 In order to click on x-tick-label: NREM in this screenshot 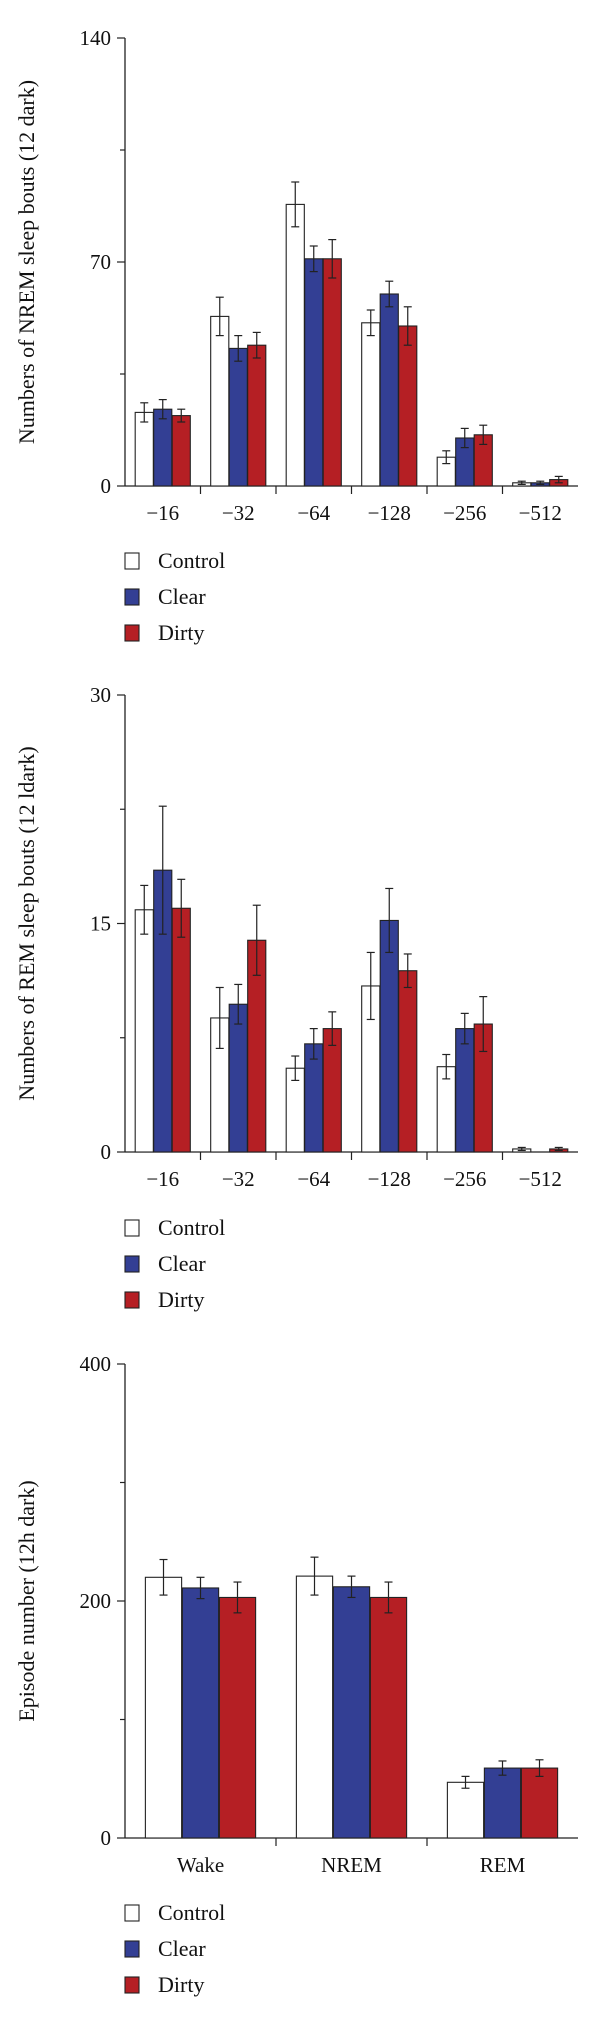, I will do `click(351, 1865)`.